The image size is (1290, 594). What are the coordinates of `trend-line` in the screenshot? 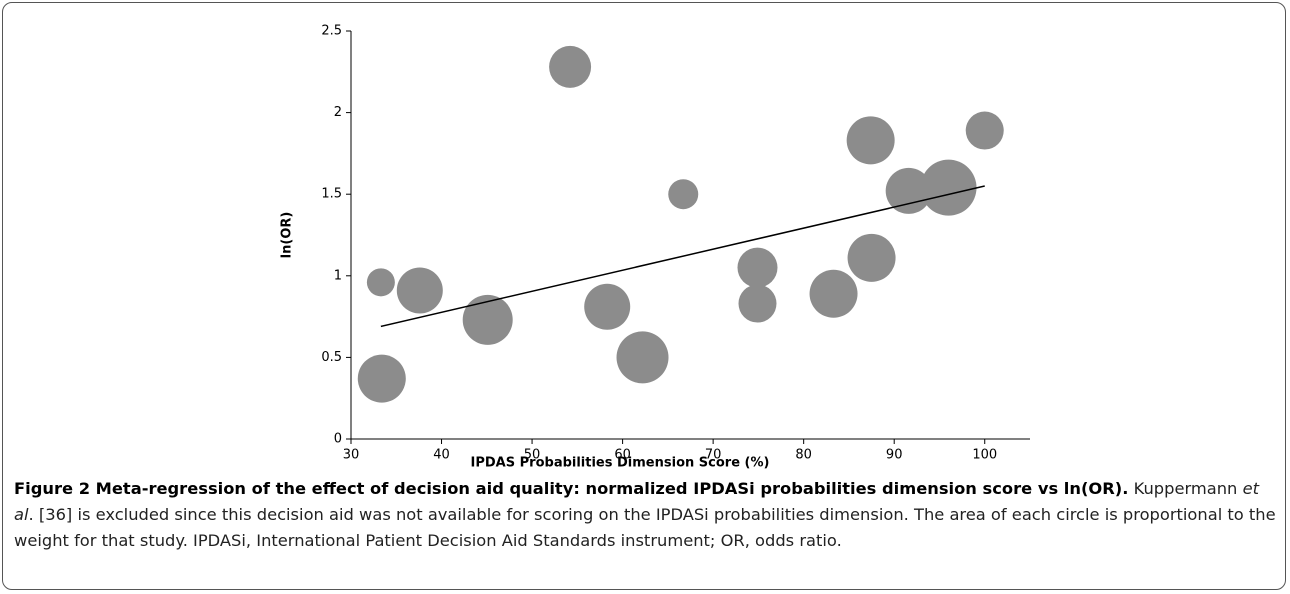 It's located at (682, 256).